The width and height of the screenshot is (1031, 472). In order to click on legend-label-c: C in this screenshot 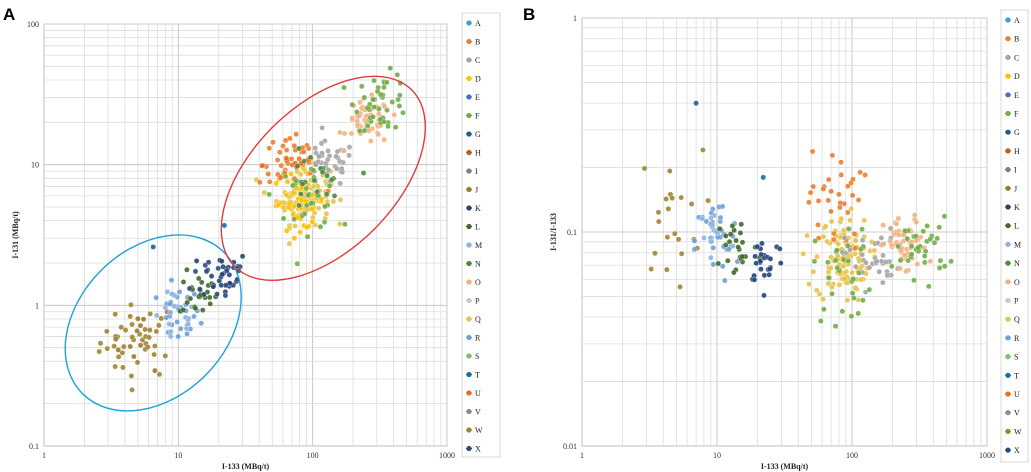, I will do `click(1016, 57)`.